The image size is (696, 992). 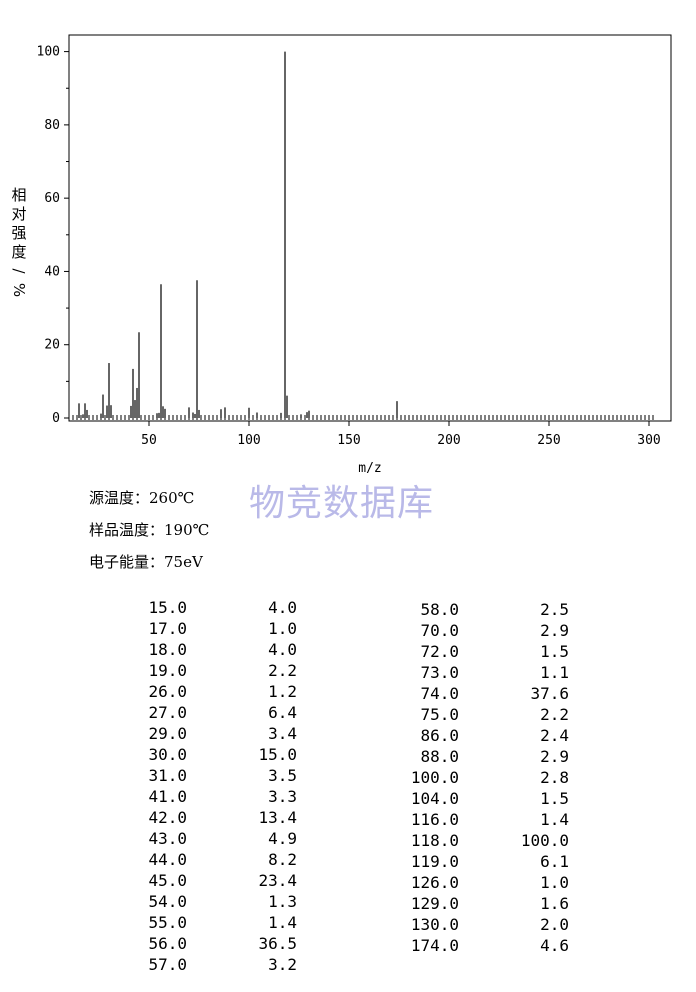 I want to click on y-axis-label-char: %, so click(x=19, y=290).